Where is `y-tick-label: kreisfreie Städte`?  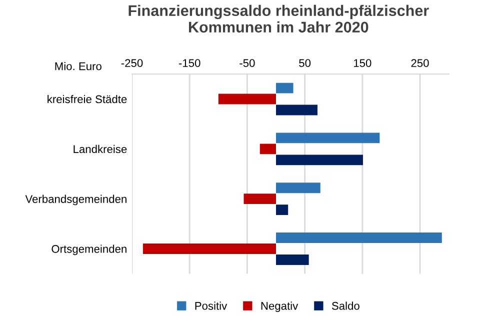 y-tick-label: kreisfreie Städte is located at coordinates (87, 99).